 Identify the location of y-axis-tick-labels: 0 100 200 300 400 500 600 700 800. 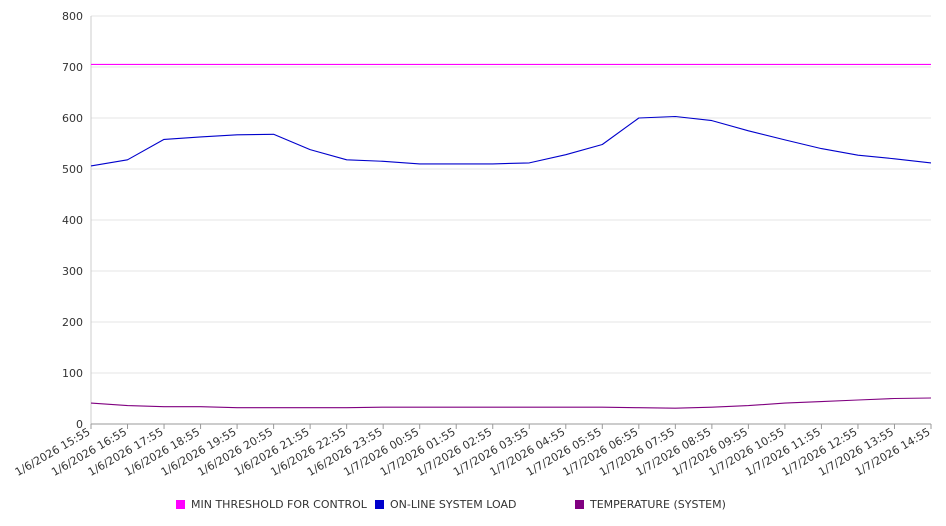
(72, 220).